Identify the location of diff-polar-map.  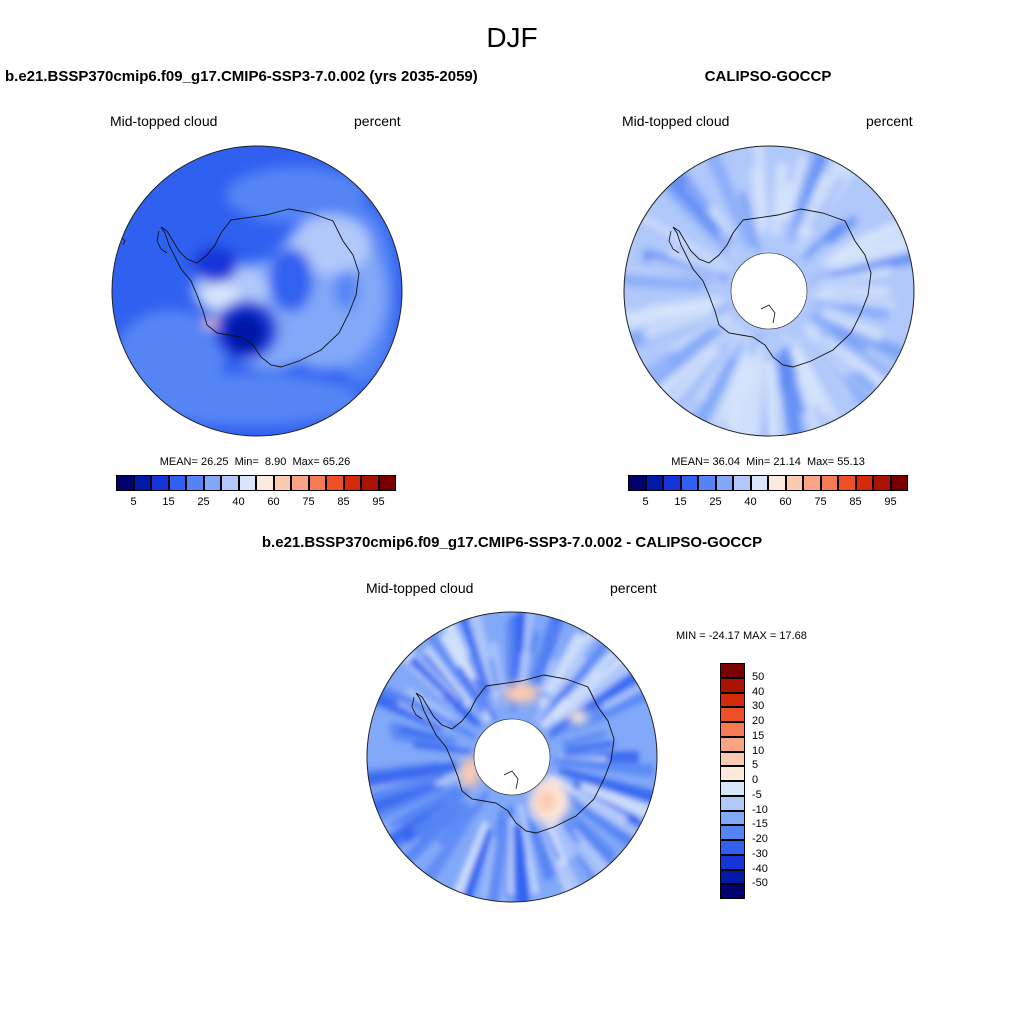
(512, 757).